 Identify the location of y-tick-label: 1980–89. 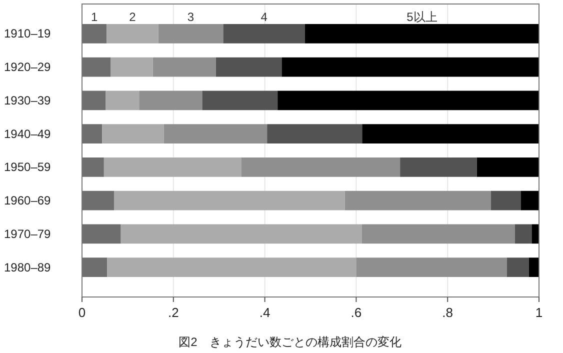
(28, 267).